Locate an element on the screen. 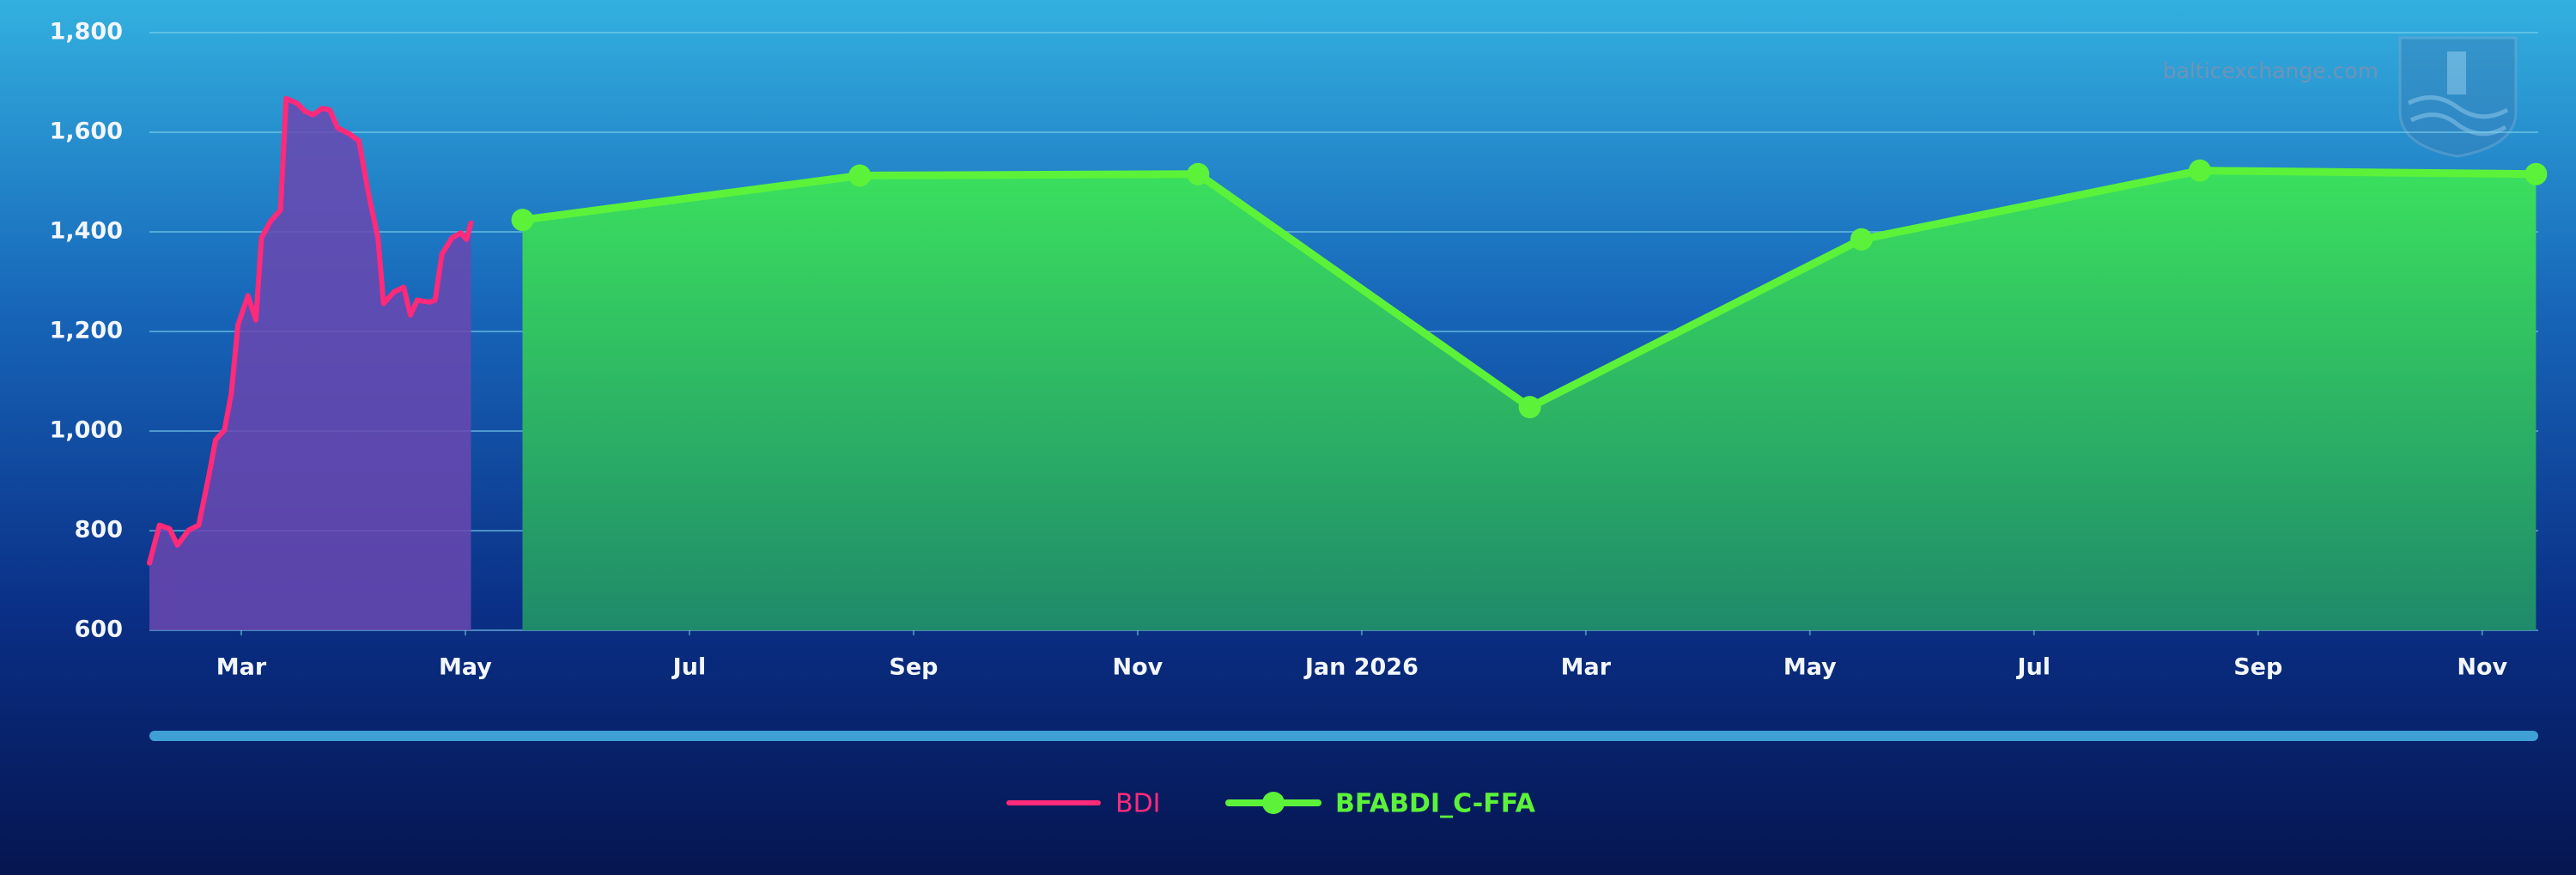 Image resolution: width=2576 pixels, height=875 pixels. y-tick-label: 600 is located at coordinates (99, 630).